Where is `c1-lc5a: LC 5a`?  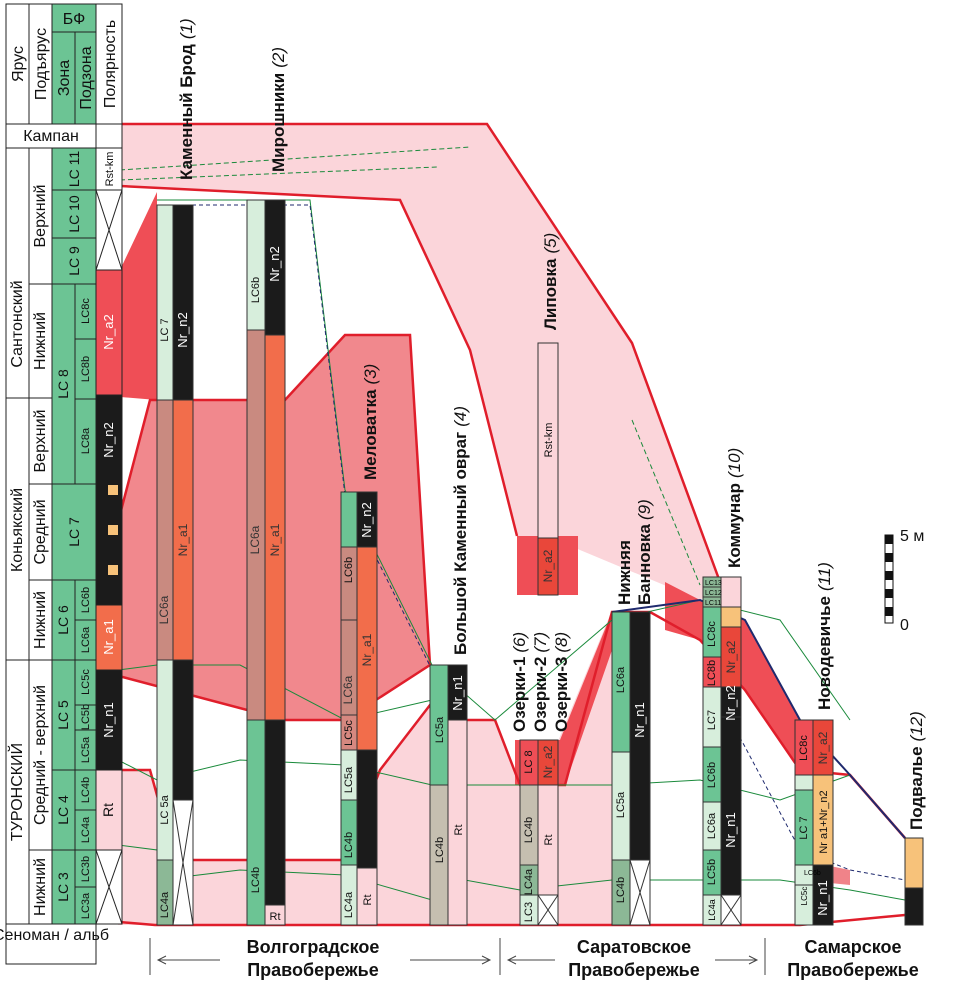 c1-lc5a: LC 5a is located at coordinates (165, 809).